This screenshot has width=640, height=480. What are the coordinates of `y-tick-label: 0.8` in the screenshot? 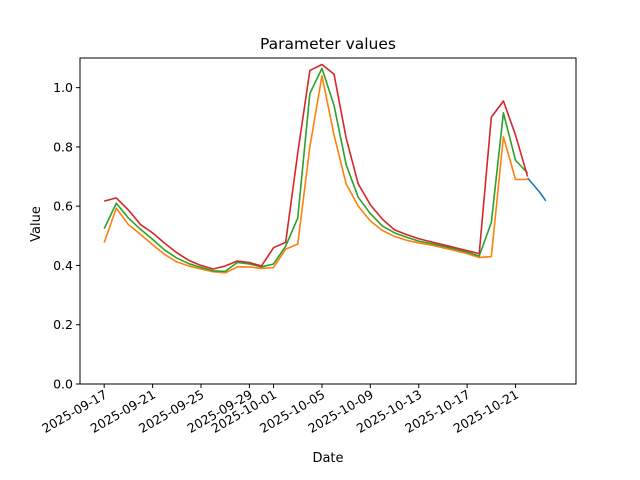 It's located at (63, 146).